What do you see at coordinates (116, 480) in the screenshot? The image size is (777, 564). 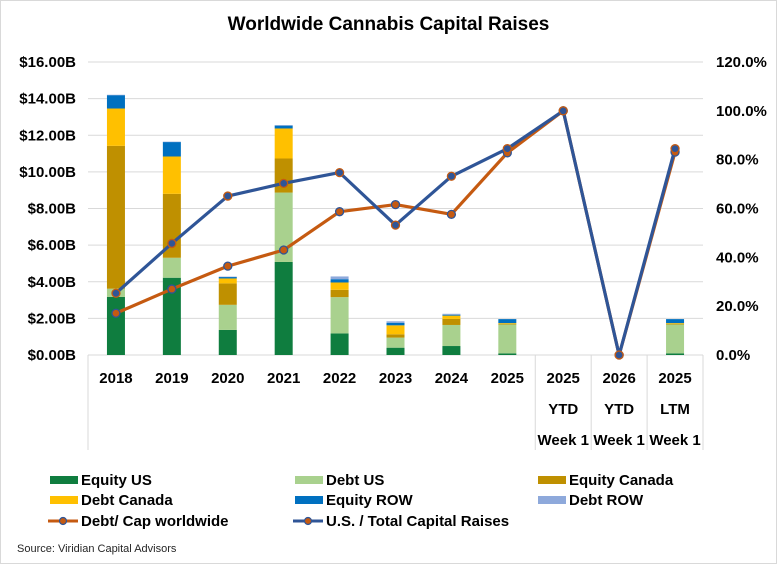 I see `legend-label: Equity US` at bounding box center [116, 480].